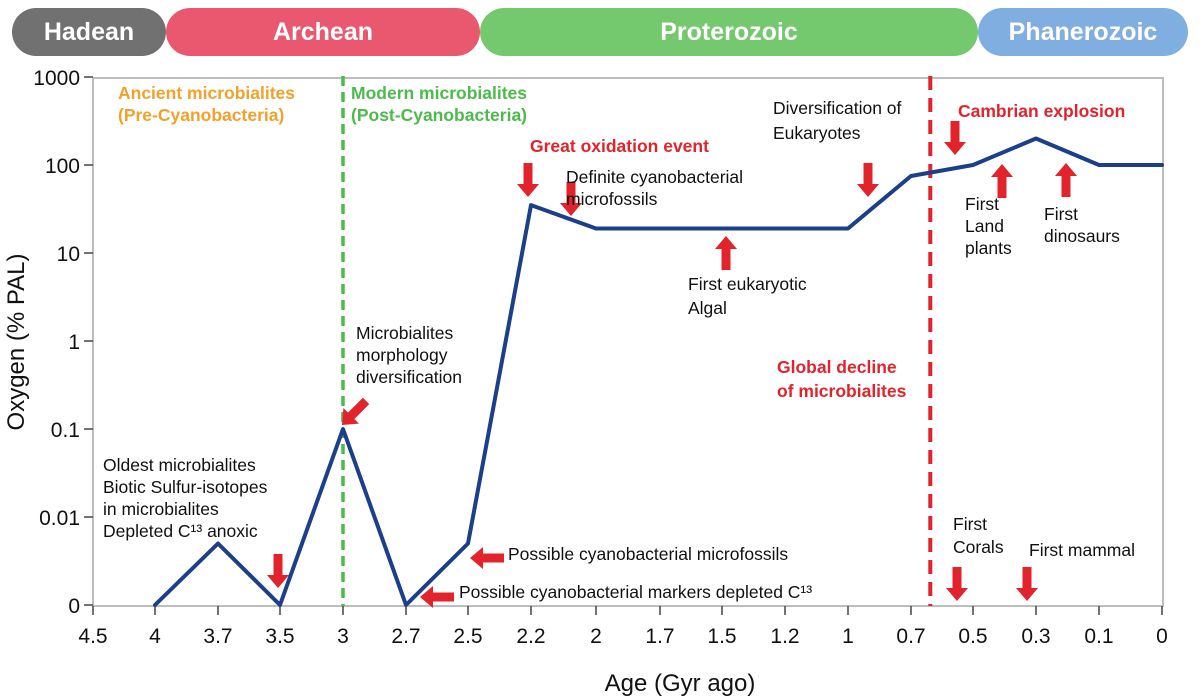 The height and width of the screenshot is (698, 1200). What do you see at coordinates (1035, 636) in the screenshot?
I see `x-tick-label: 0.3` at bounding box center [1035, 636].